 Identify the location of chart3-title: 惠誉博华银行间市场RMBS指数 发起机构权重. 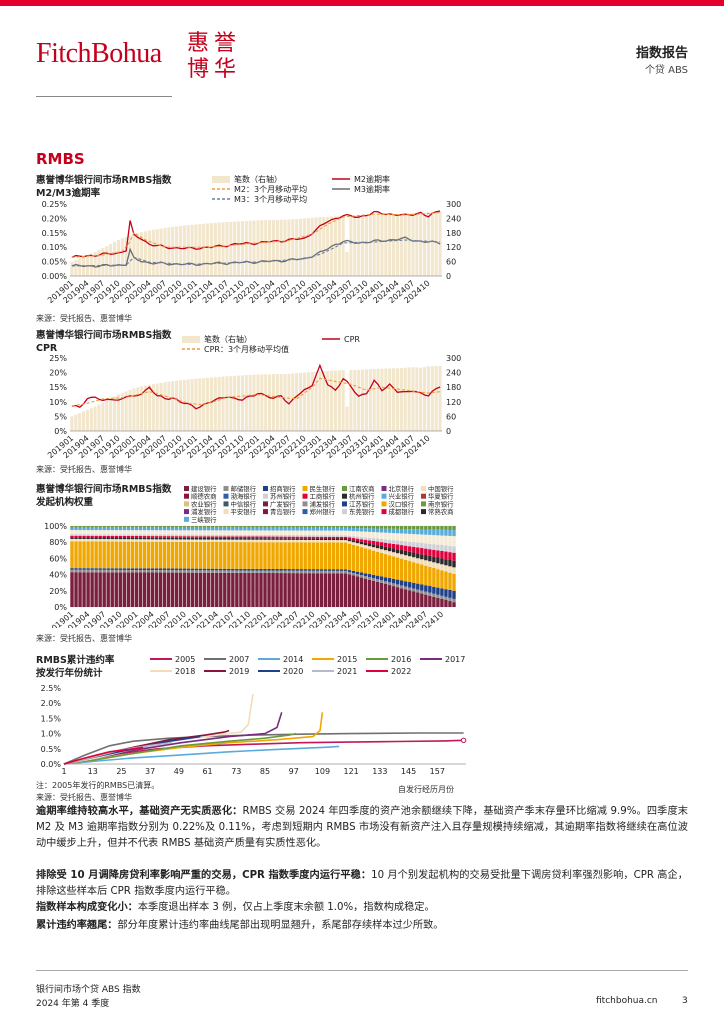
(103, 496).